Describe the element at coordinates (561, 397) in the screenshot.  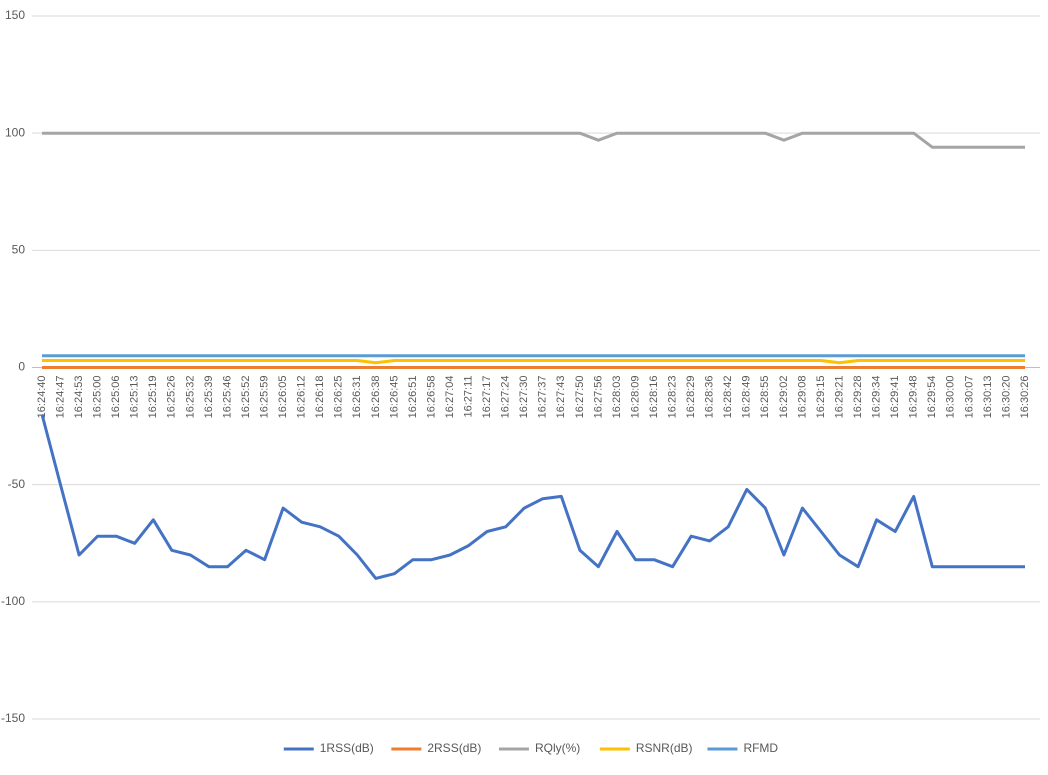
I see `x-tick-label: 16:27:43` at that location.